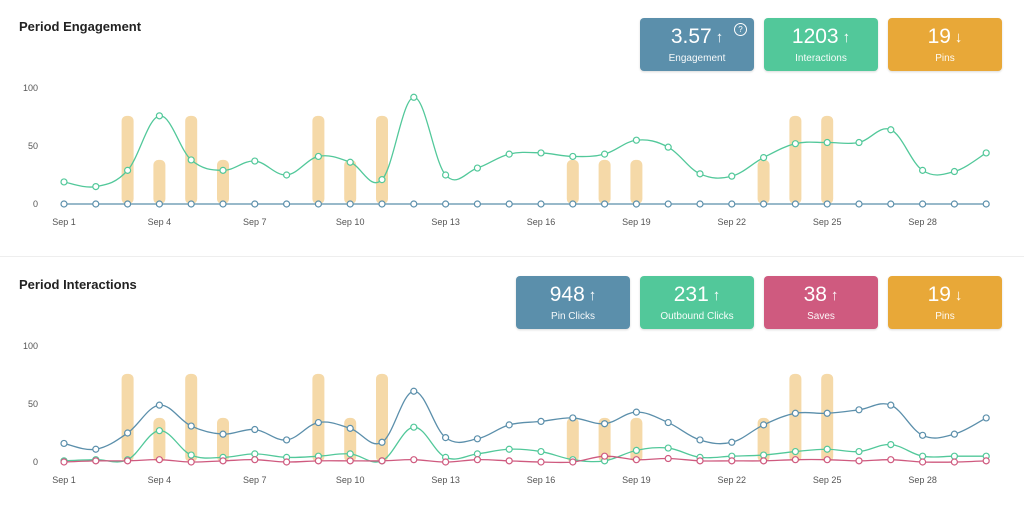  I want to click on engagement-label: Engagement, so click(697, 58).